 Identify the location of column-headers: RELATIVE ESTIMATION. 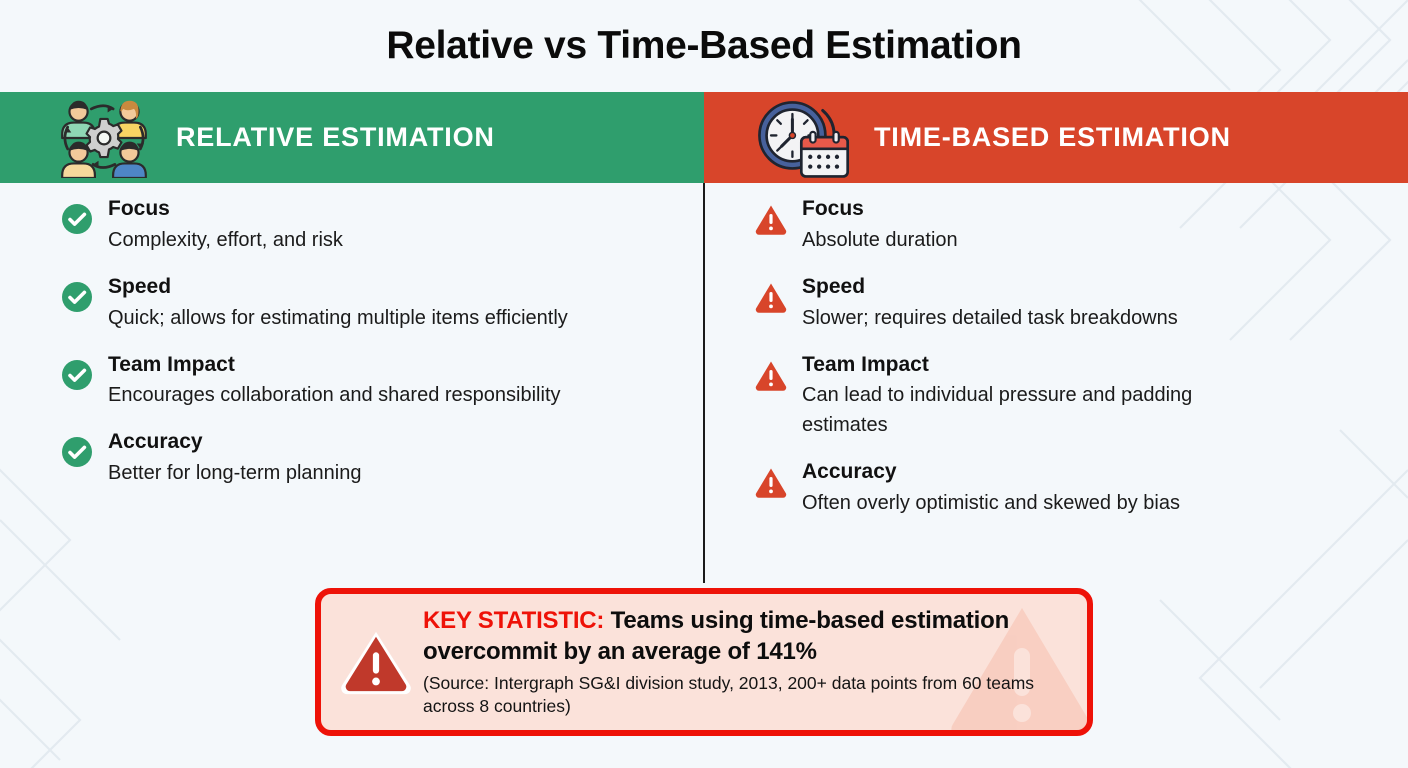
(704, 137).